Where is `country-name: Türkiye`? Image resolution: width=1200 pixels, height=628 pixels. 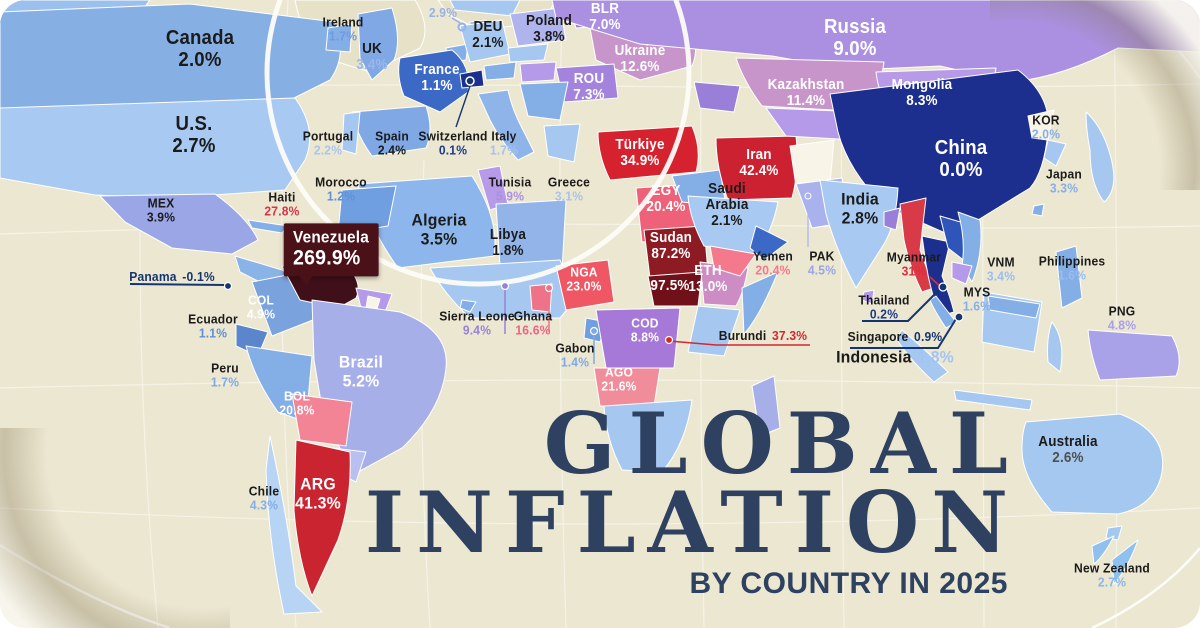 country-name: Türkiye is located at coordinates (640, 145).